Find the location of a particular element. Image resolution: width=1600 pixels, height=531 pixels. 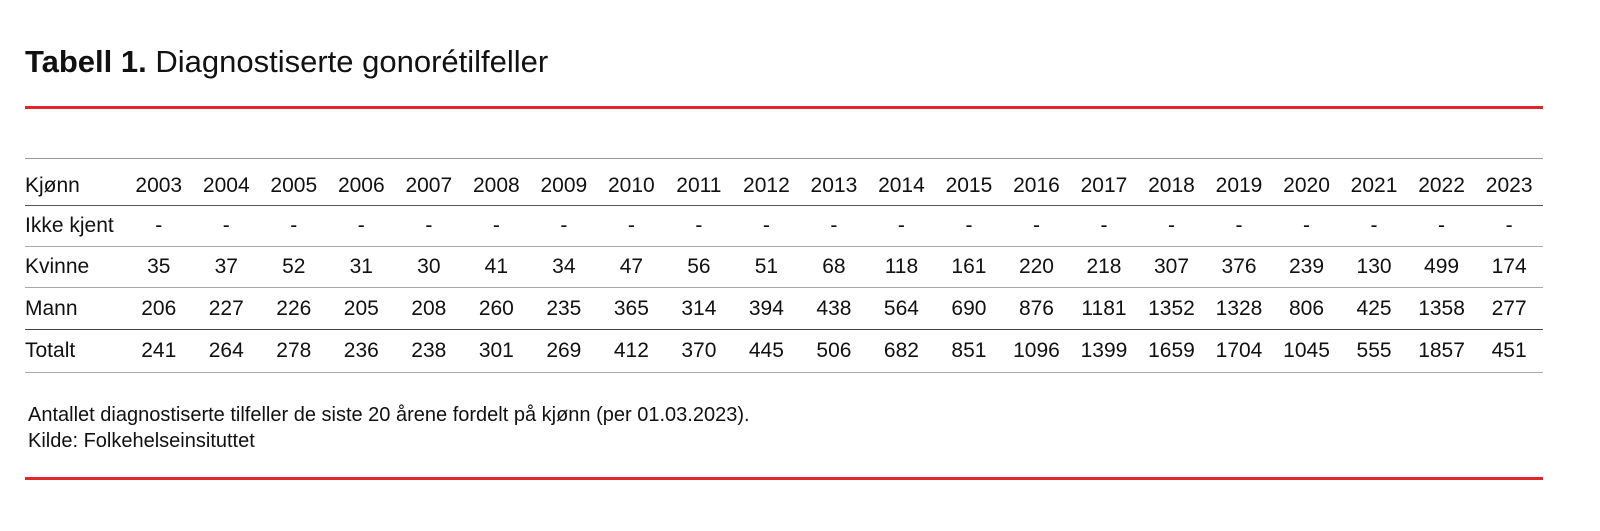

column-header: 2015 is located at coordinates (969, 185).